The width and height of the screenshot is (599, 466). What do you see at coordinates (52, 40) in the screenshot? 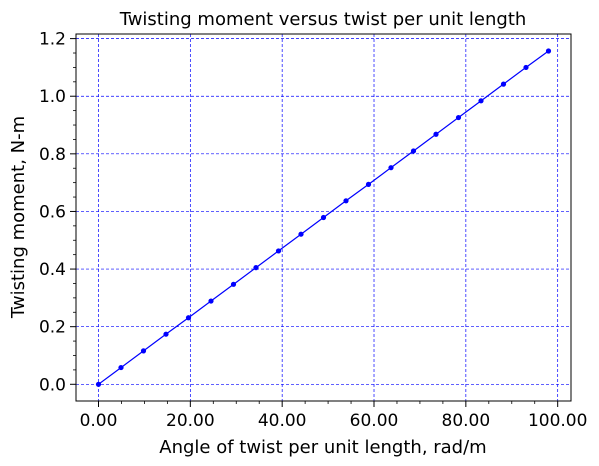
I see `y-tick-label: 1.2` at bounding box center [52, 40].